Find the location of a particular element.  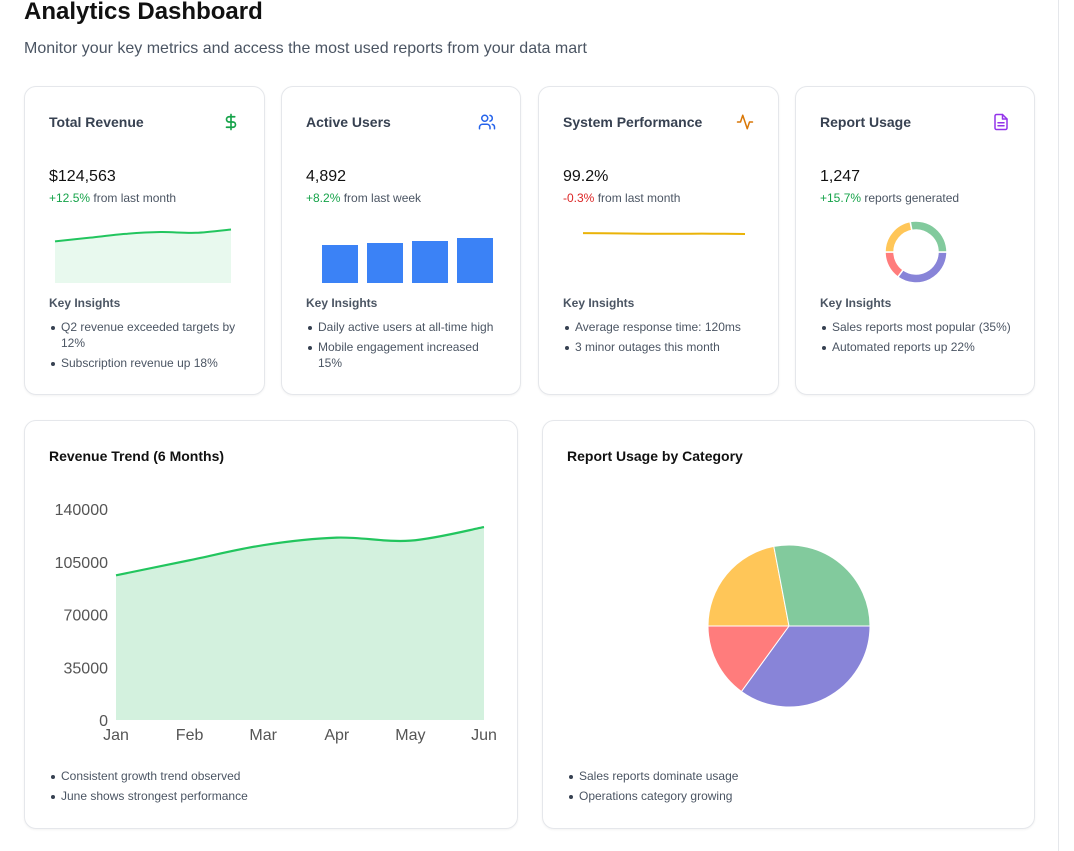

insight-item: 3 minor outages this month is located at coordinates (661, 347).